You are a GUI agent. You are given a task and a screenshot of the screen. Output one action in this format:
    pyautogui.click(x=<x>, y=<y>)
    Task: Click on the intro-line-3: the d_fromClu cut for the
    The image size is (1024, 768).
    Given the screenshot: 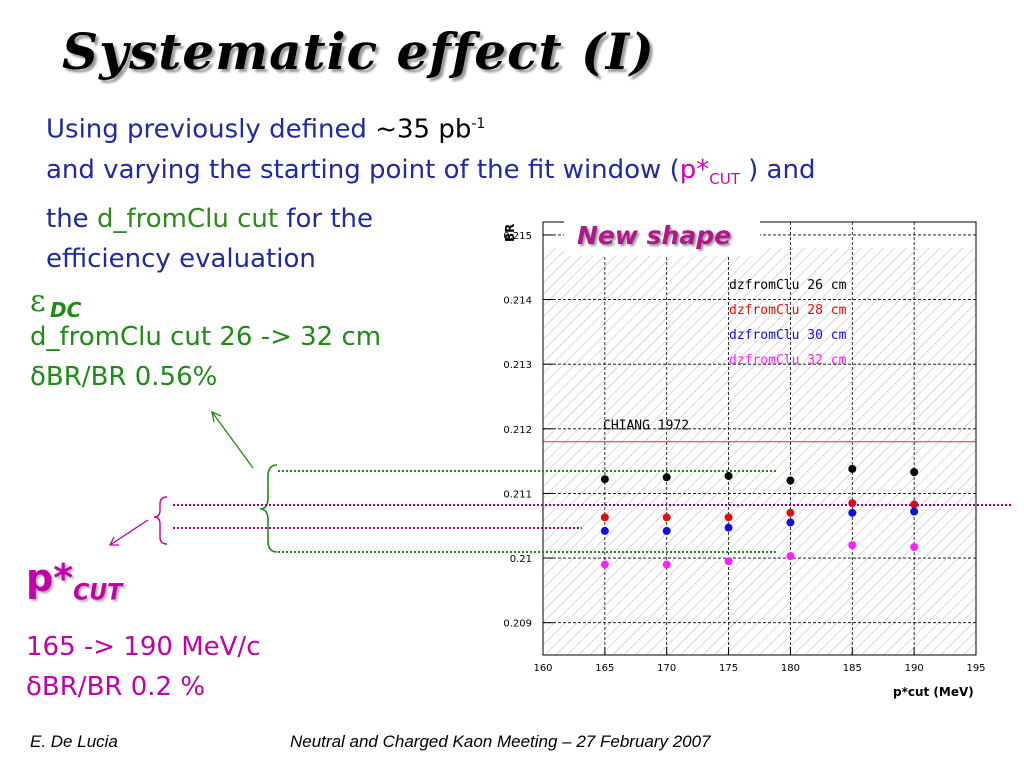 What is the action you would take?
    pyautogui.click(x=209, y=218)
    